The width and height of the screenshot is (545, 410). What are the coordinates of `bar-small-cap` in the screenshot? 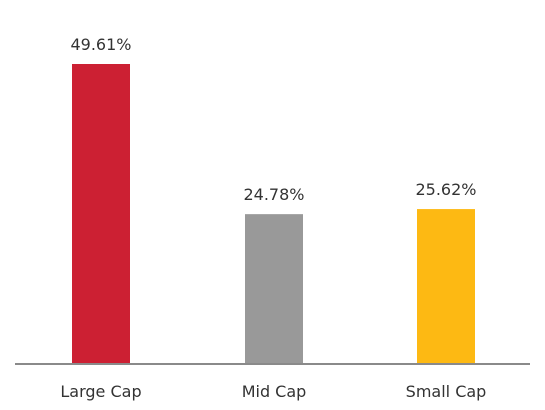 It's located at (446, 286).